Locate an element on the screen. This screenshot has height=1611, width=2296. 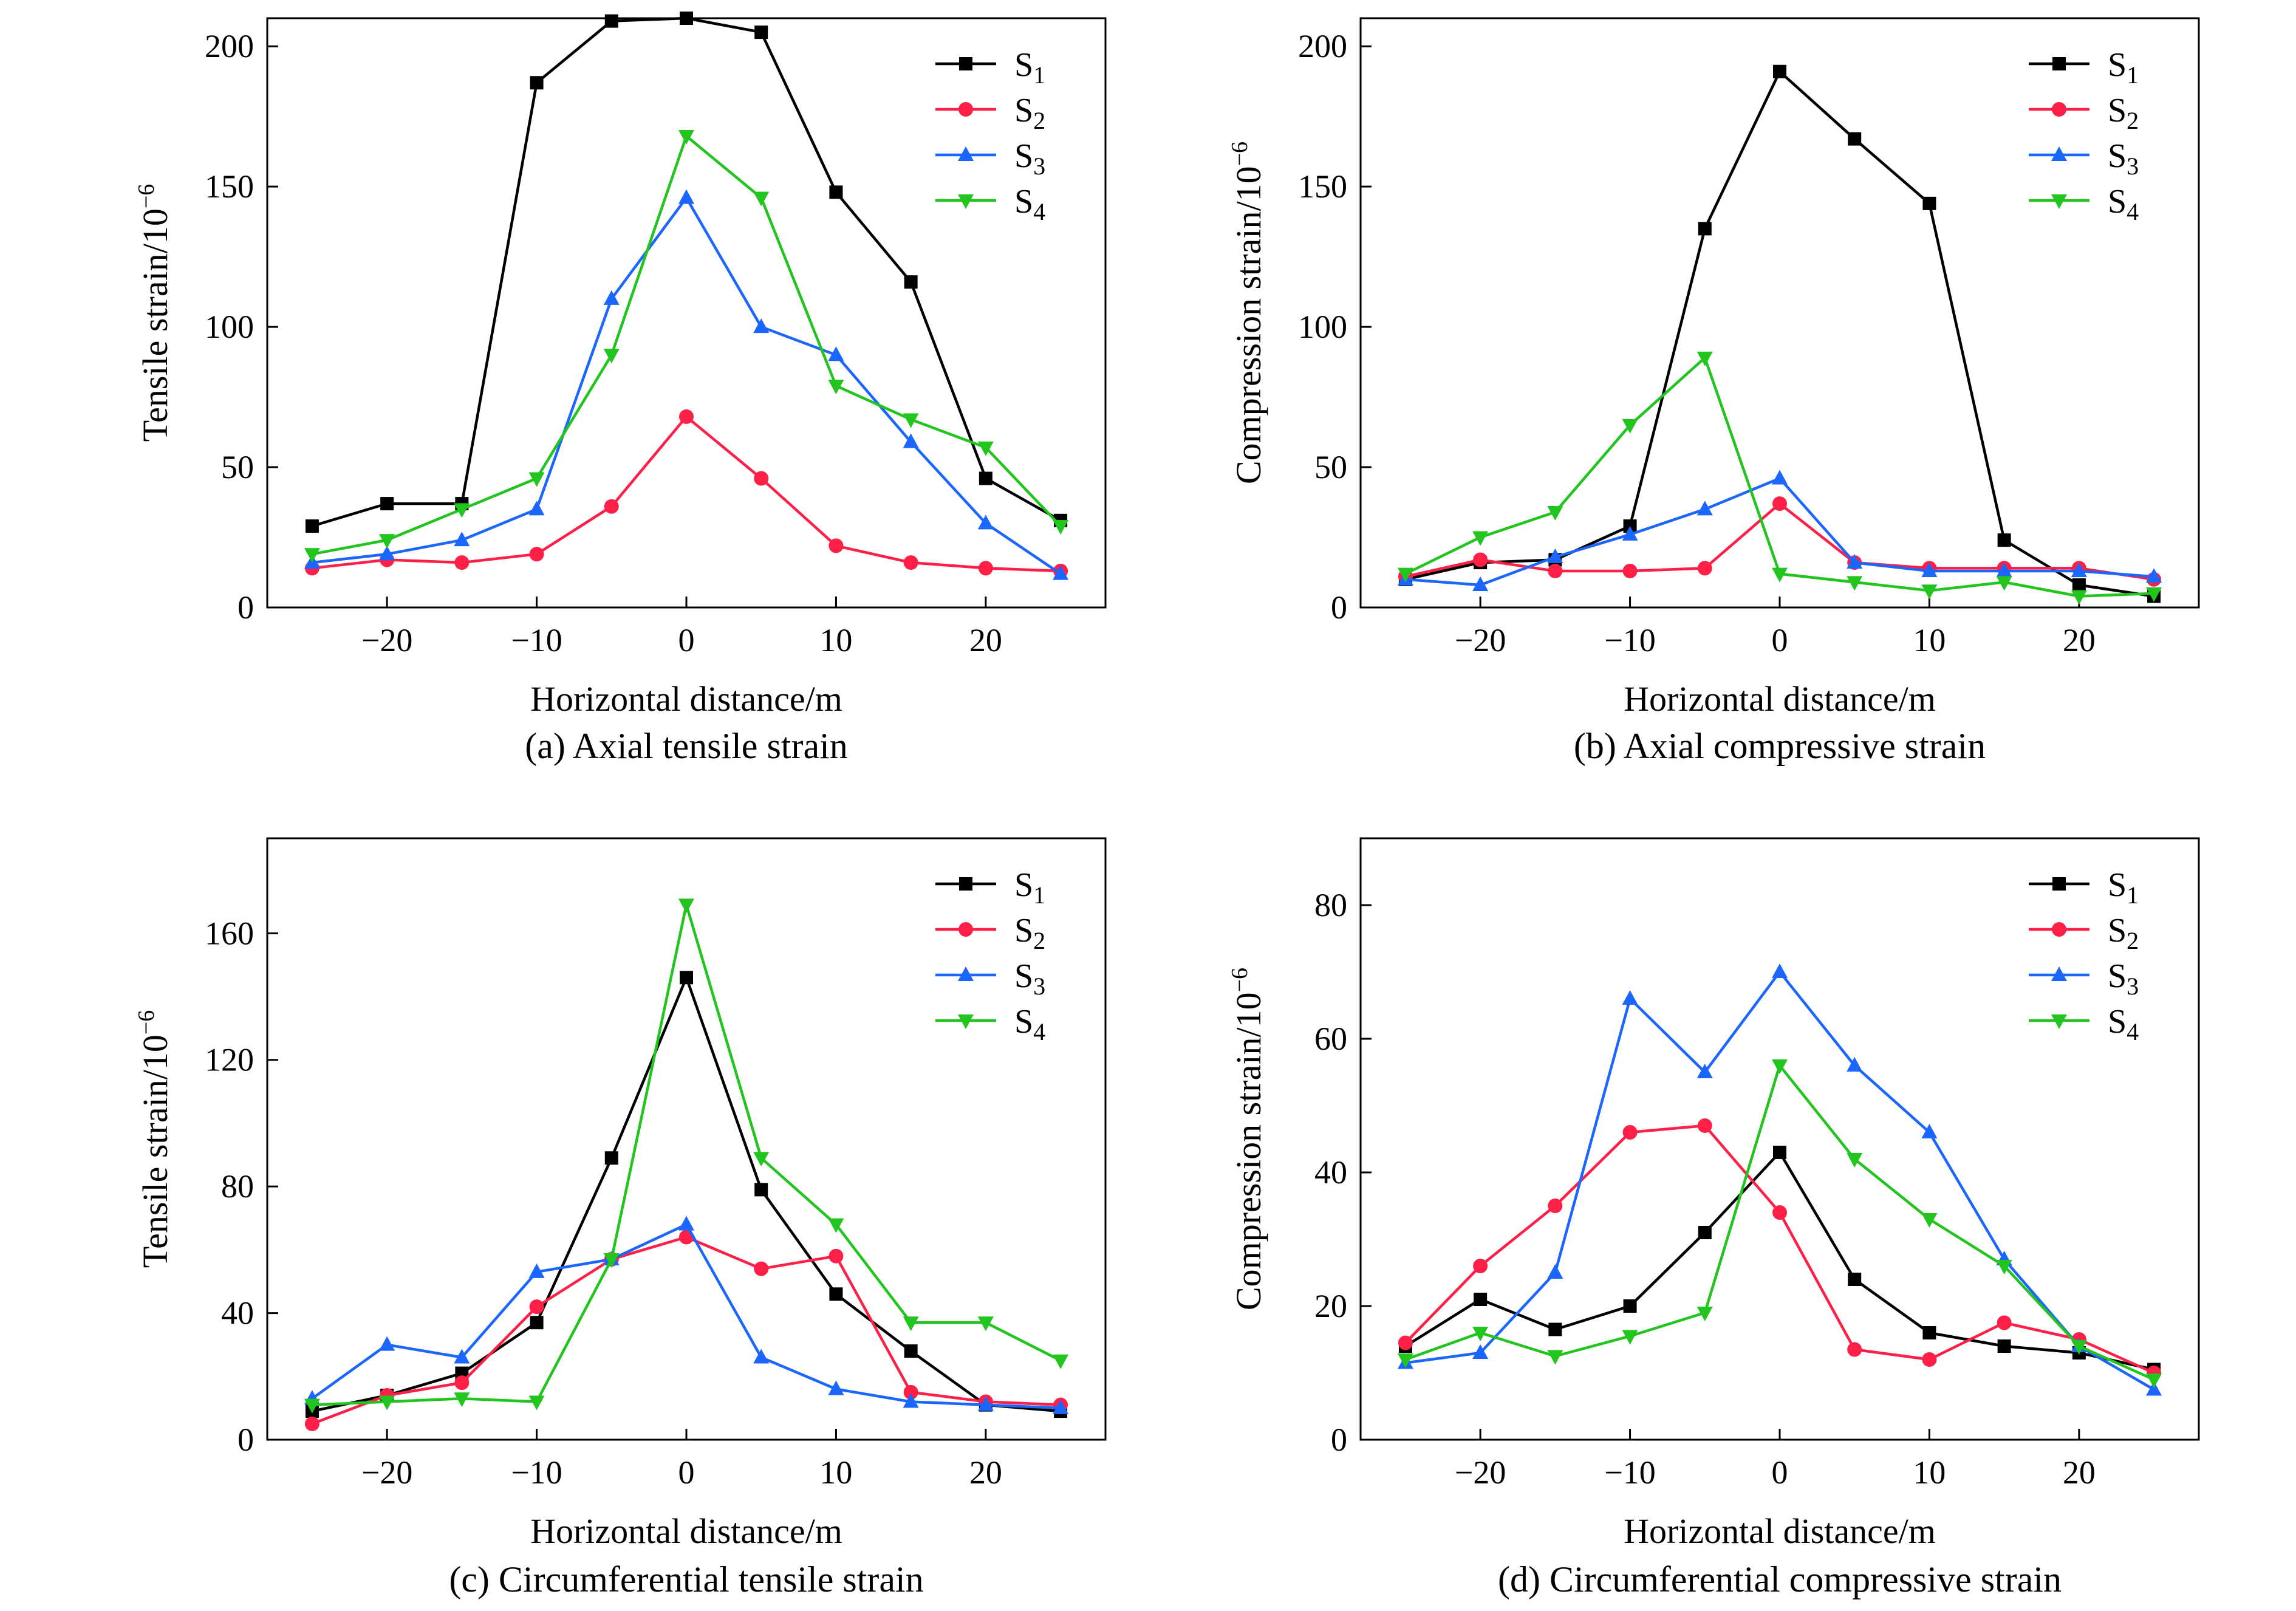
data-point-b-s3 is located at coordinates (1780, 477).